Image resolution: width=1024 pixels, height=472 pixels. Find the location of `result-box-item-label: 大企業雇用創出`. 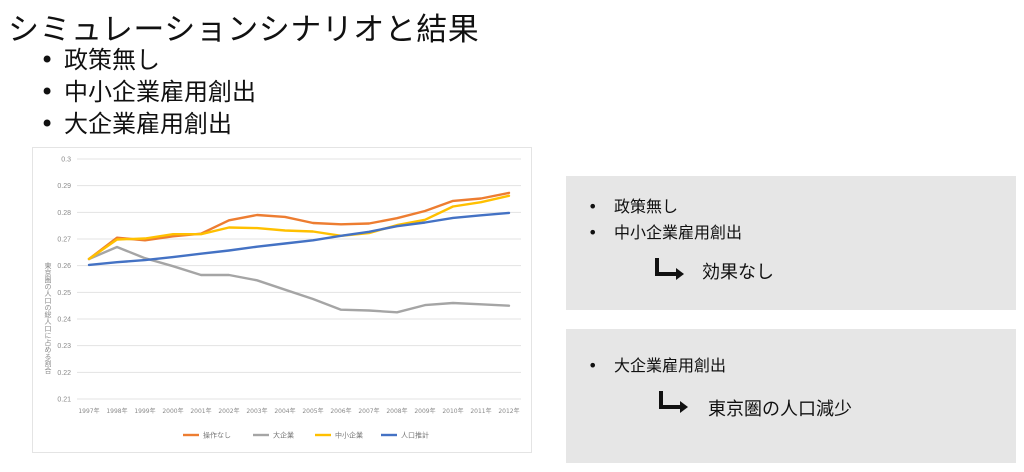

result-box-item-label: 大企業雇用創出 is located at coordinates (670, 365).